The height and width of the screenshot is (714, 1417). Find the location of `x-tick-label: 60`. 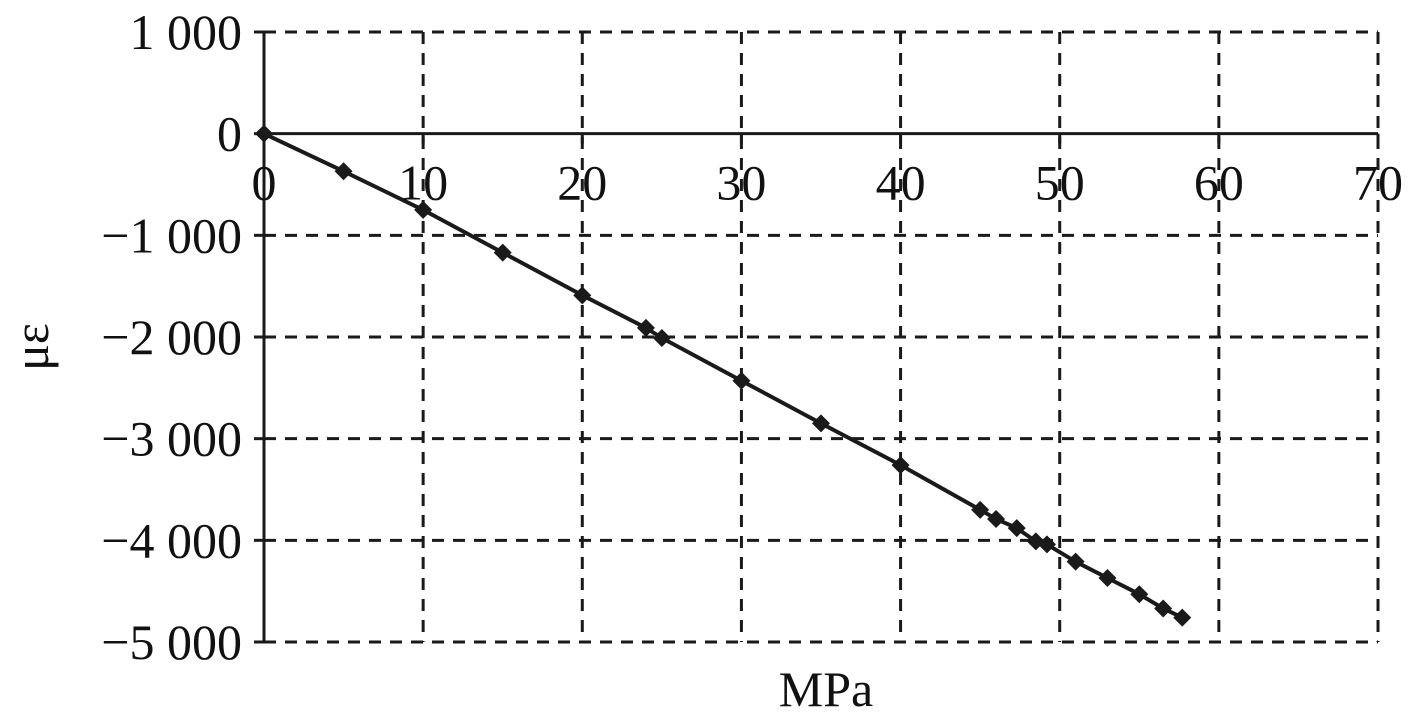

x-tick-label: 60 is located at coordinates (1219, 183).